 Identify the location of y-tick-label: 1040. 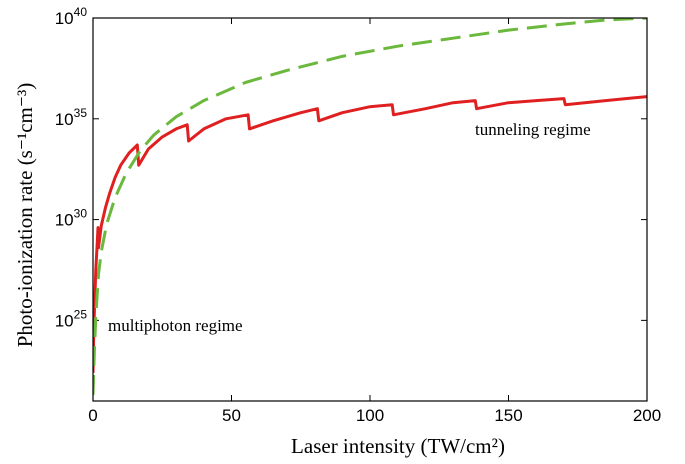
(71, 16).